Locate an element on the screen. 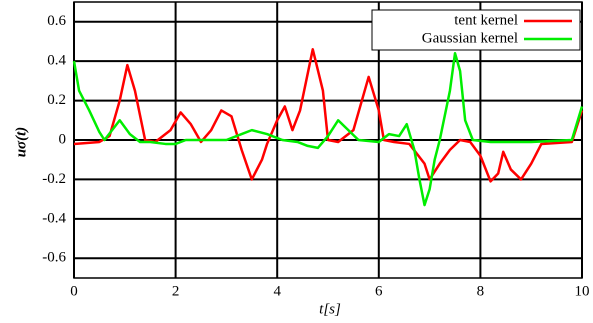  x-tick-label: 0 is located at coordinates (74, 291).